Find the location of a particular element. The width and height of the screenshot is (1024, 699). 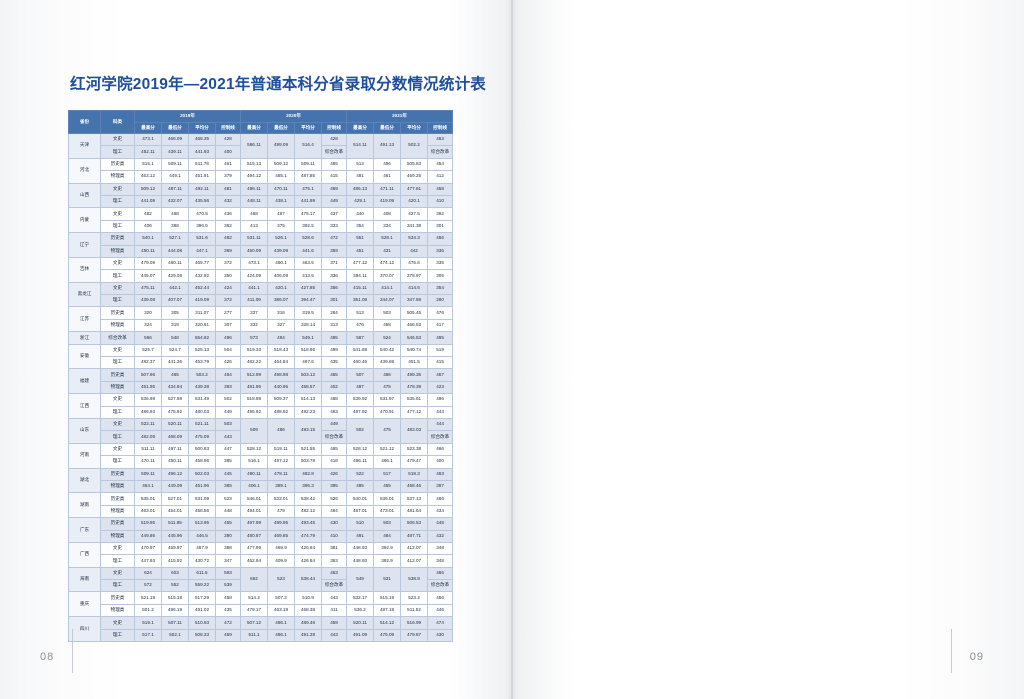

cell-2021-average: 341.38 is located at coordinates (414, 226).